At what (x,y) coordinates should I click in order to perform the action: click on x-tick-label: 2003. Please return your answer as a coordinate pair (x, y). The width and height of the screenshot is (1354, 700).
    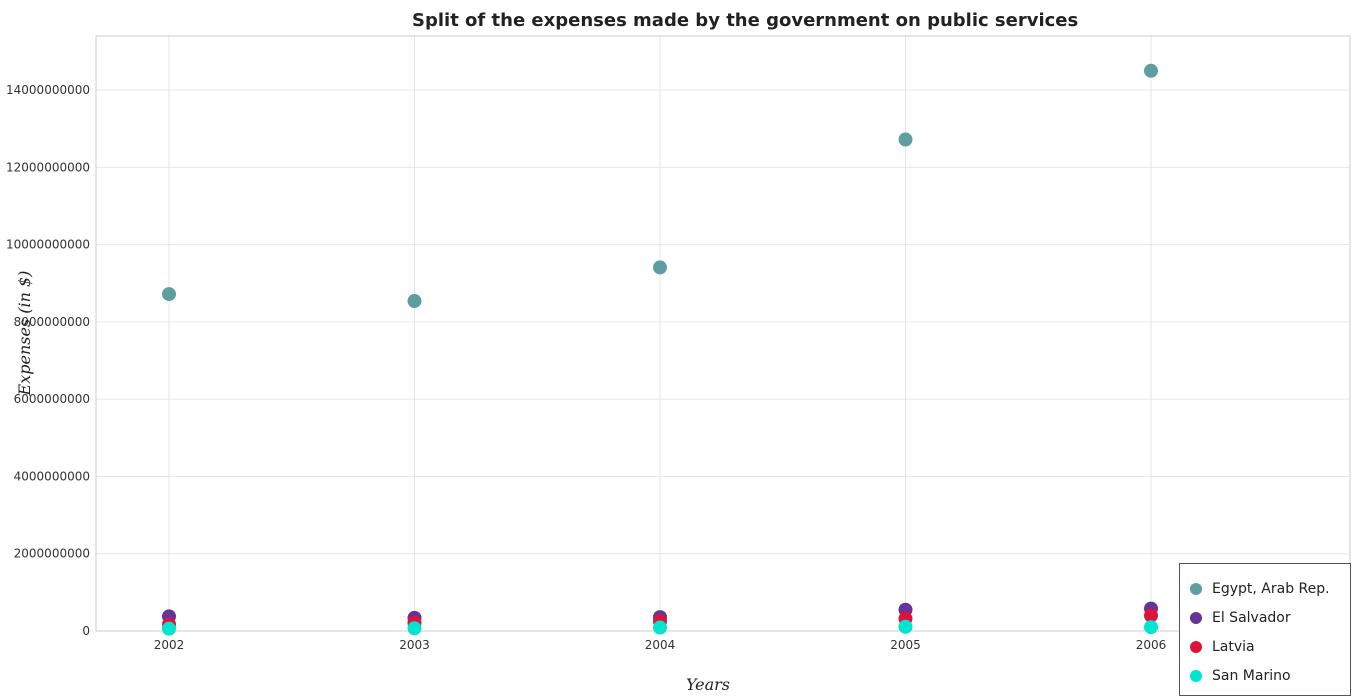
    Looking at the image, I should click on (414, 645).